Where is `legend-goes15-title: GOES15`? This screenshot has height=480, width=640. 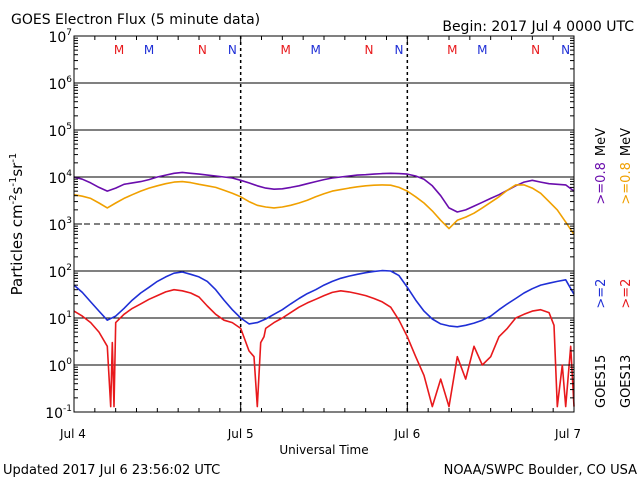
legend-goes15-title: GOES15 is located at coordinates (601, 381).